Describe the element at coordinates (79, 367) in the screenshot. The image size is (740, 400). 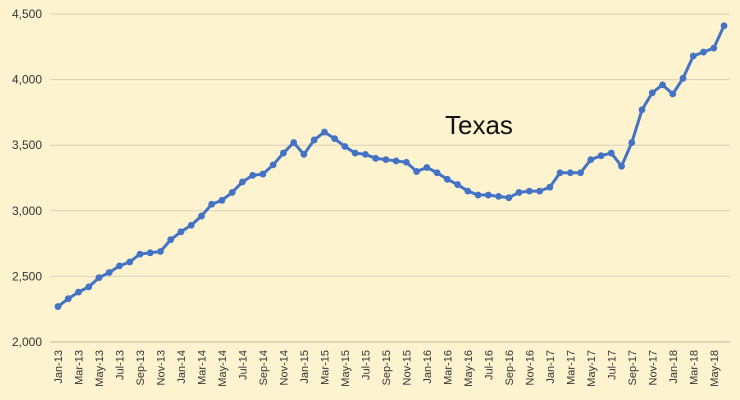
I see `x-tick-label: Mar-13` at that location.